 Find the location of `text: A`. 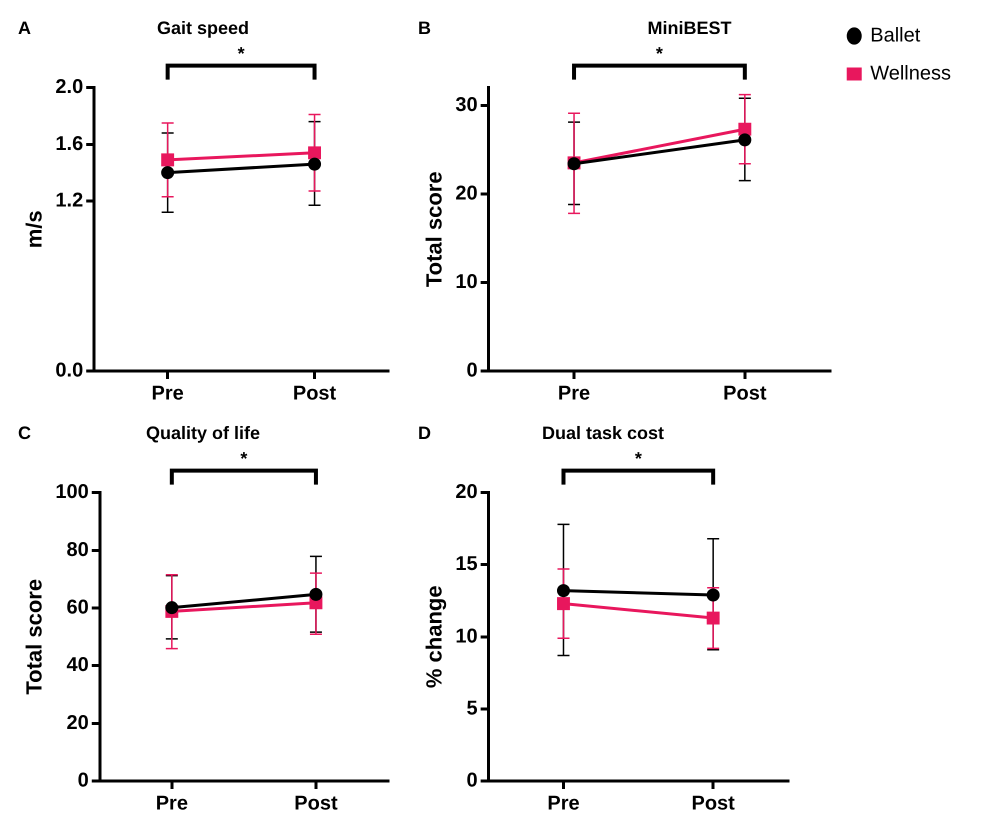

text: A is located at coordinates (24, 28).